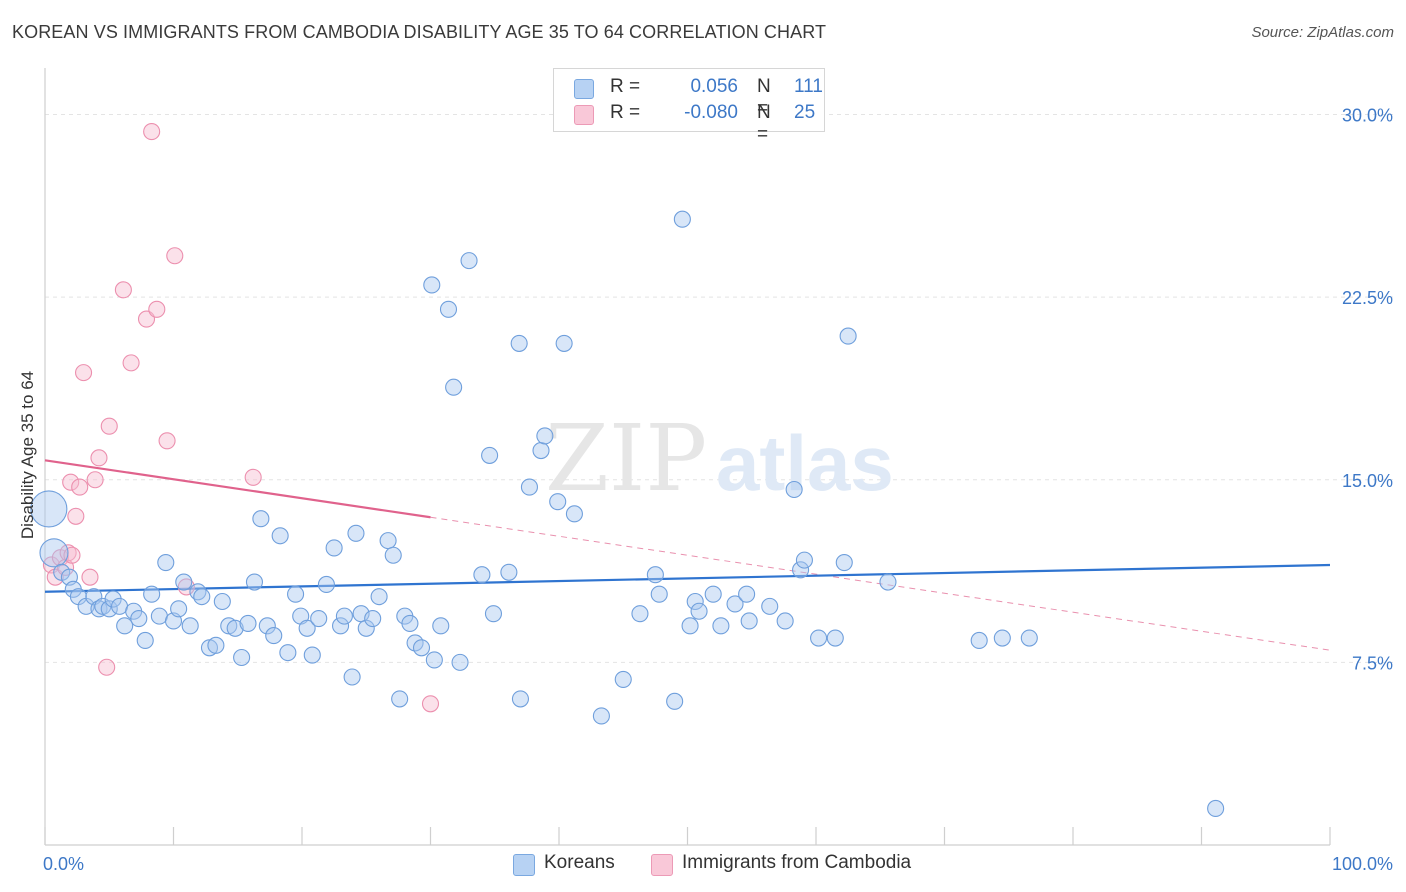  I want to click on r-value: -0.080, so click(711, 112).